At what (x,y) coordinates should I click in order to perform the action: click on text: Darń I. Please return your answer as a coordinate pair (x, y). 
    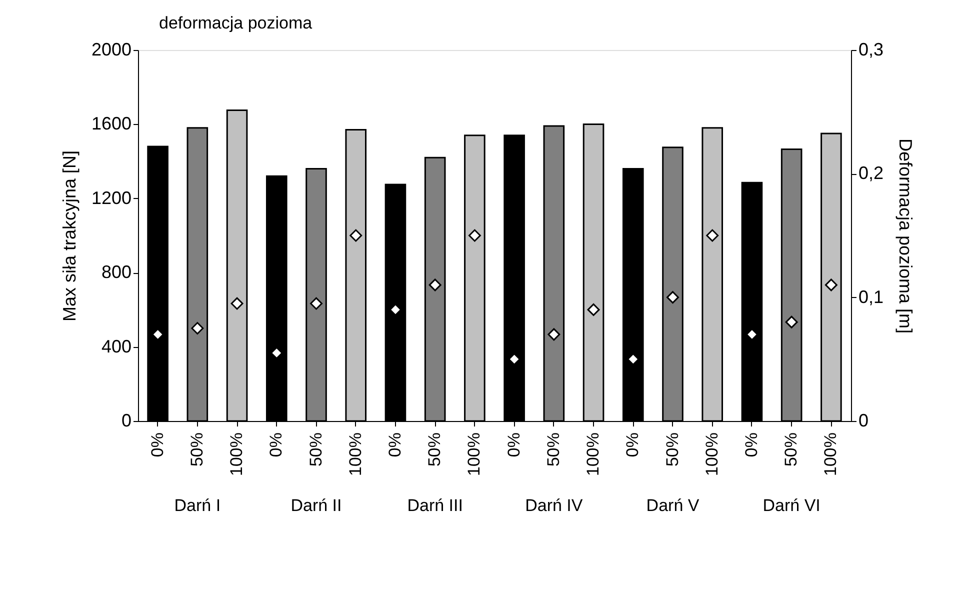
    Looking at the image, I should click on (197, 505).